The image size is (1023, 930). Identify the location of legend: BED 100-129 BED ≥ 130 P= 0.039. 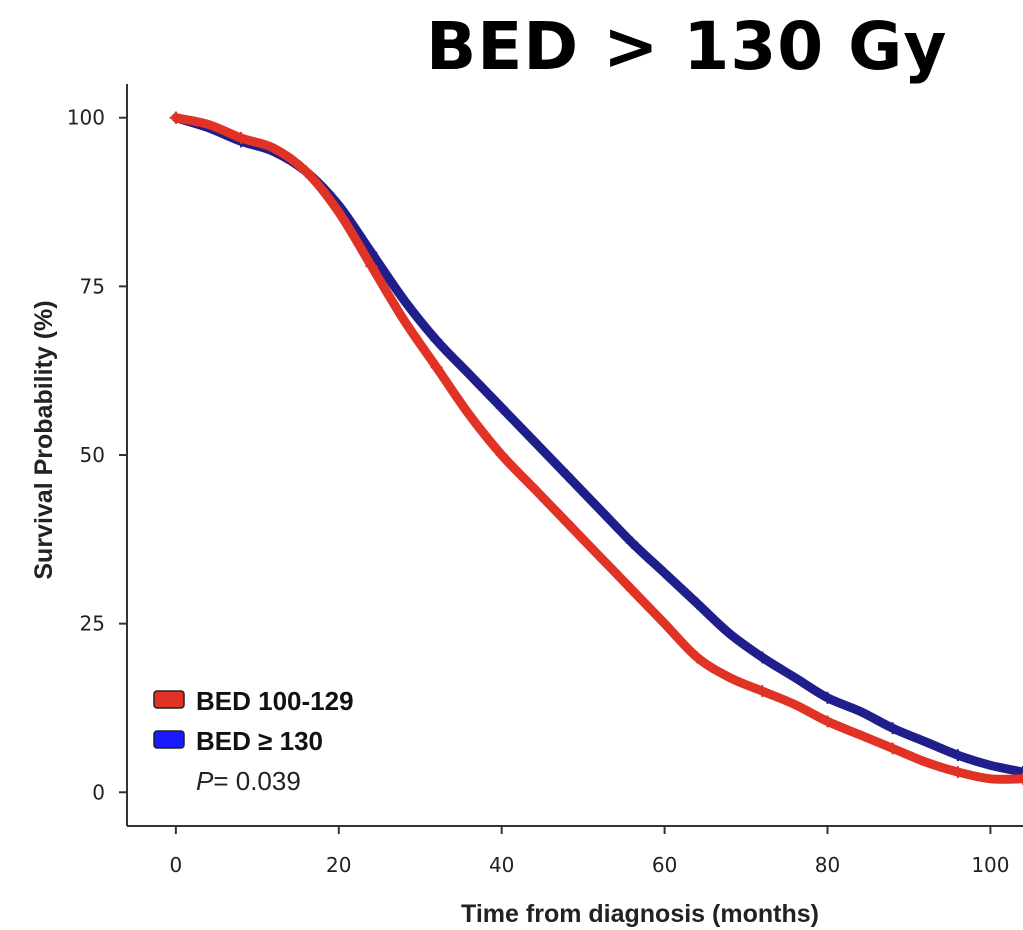
(253, 741).